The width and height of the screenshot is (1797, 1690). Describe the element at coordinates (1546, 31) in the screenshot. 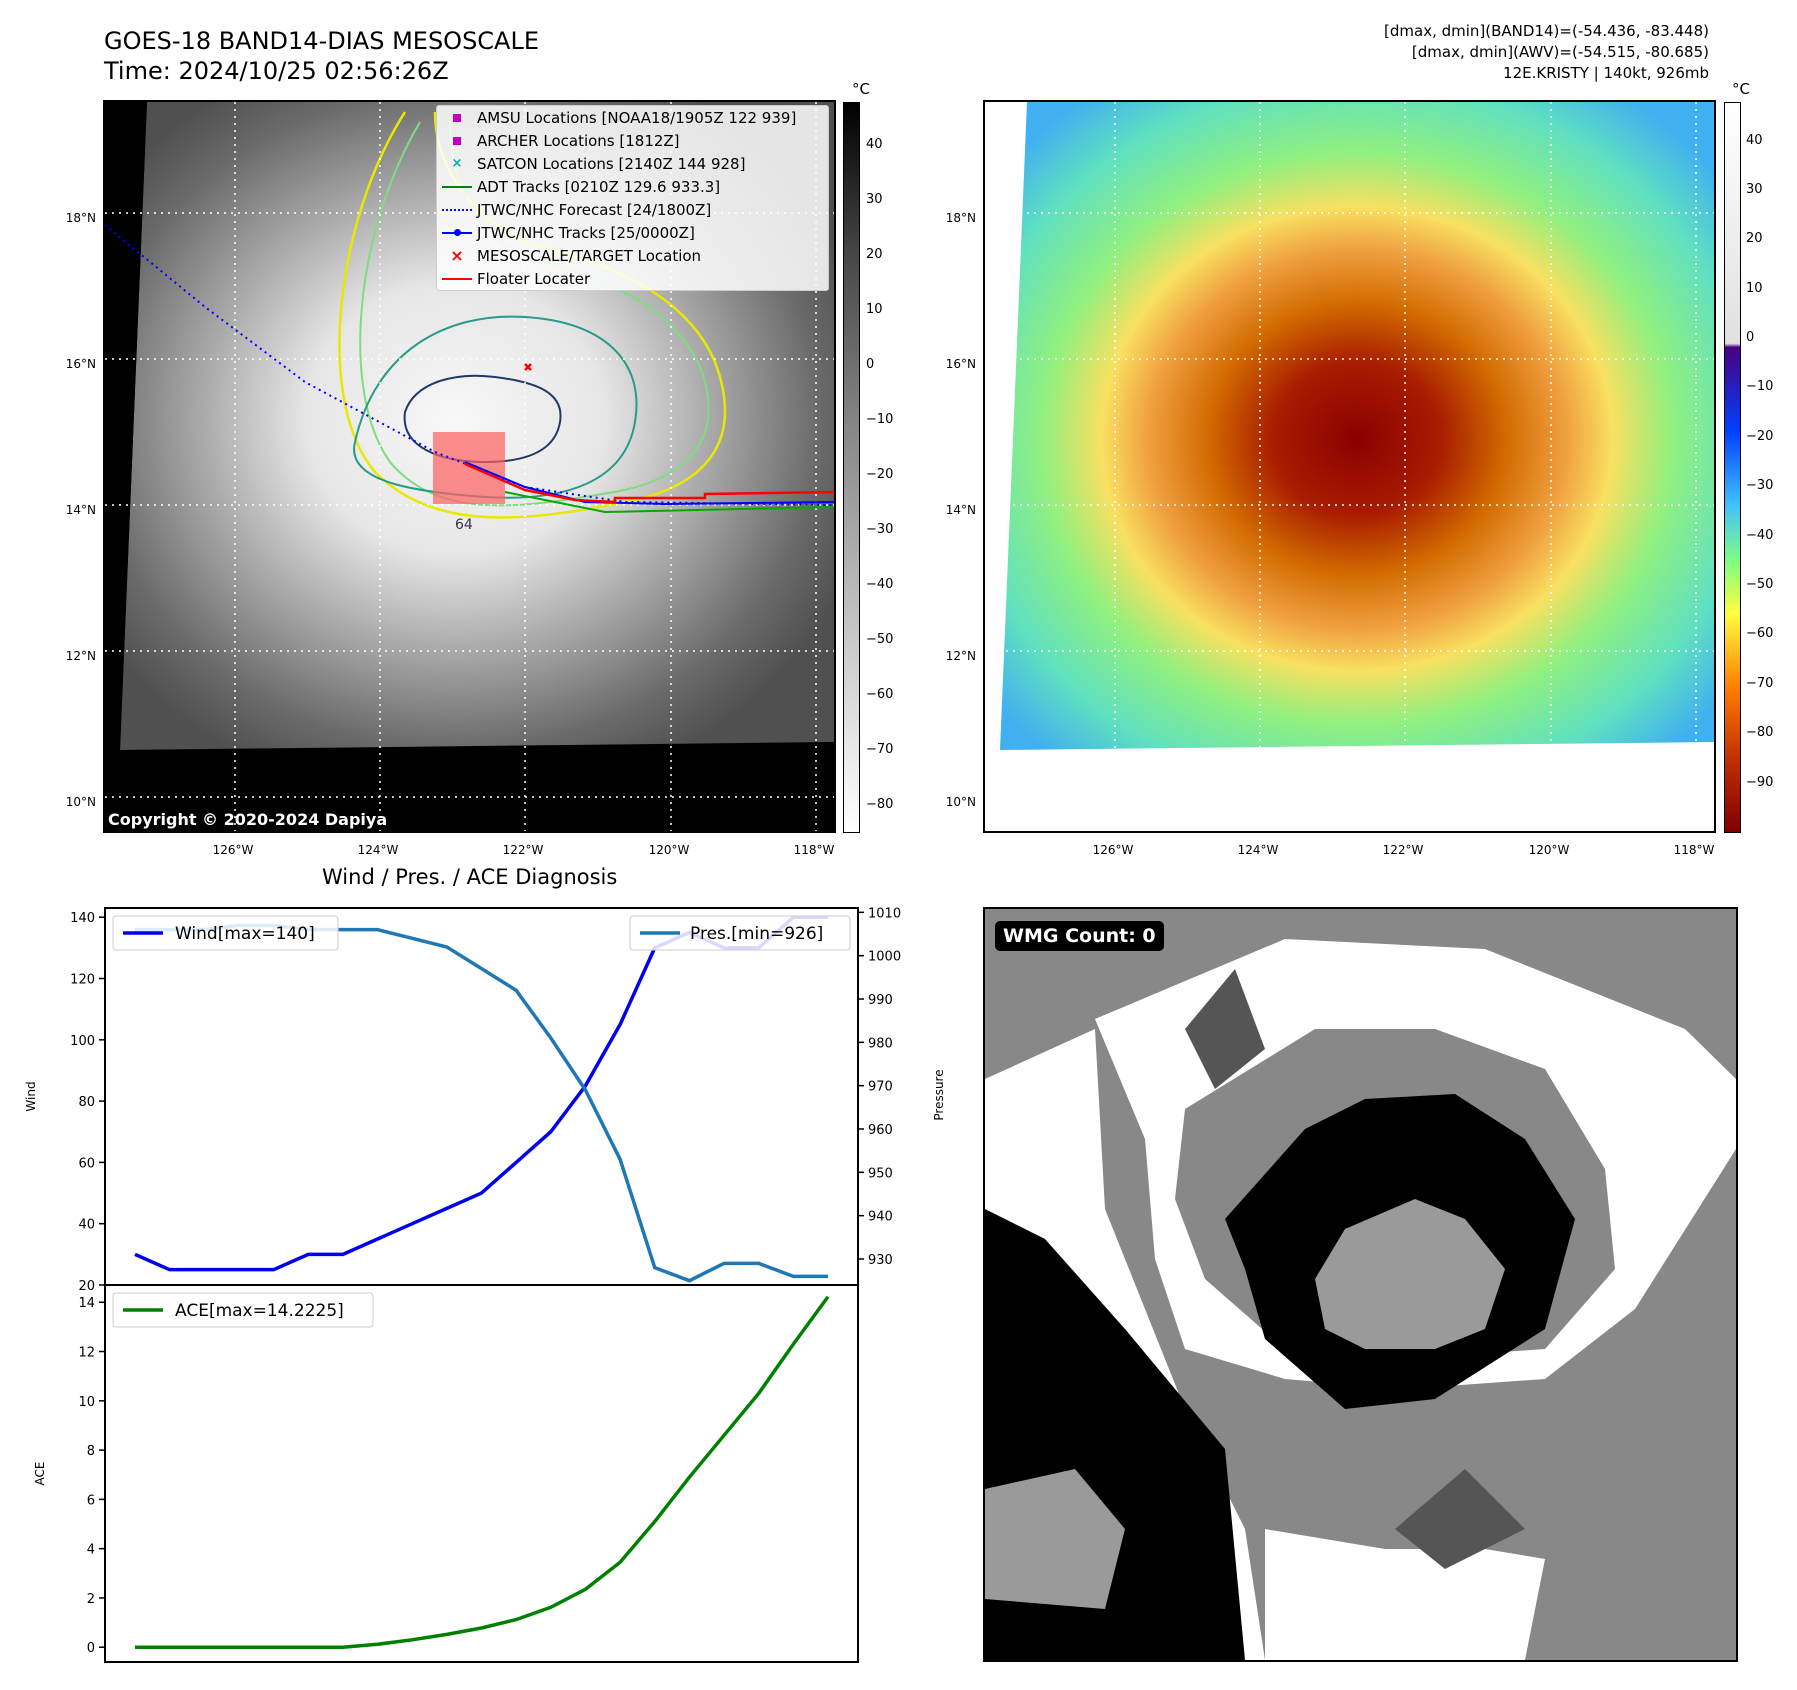

I see `band14-range: [dmax, dmin](BAND14)=(-54.436, -83.448)` at that location.